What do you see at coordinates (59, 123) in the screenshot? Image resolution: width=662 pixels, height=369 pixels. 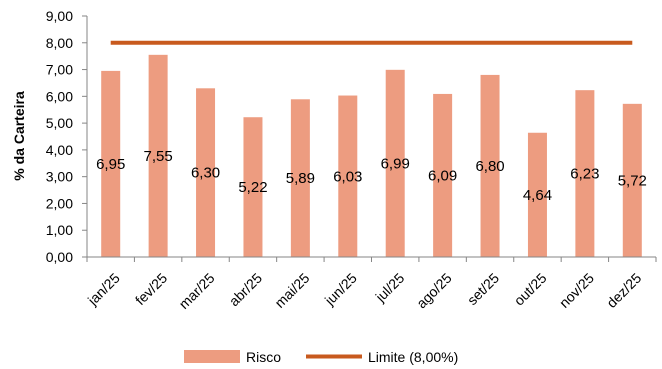 I see `y-tick-label: 5,00` at bounding box center [59, 123].